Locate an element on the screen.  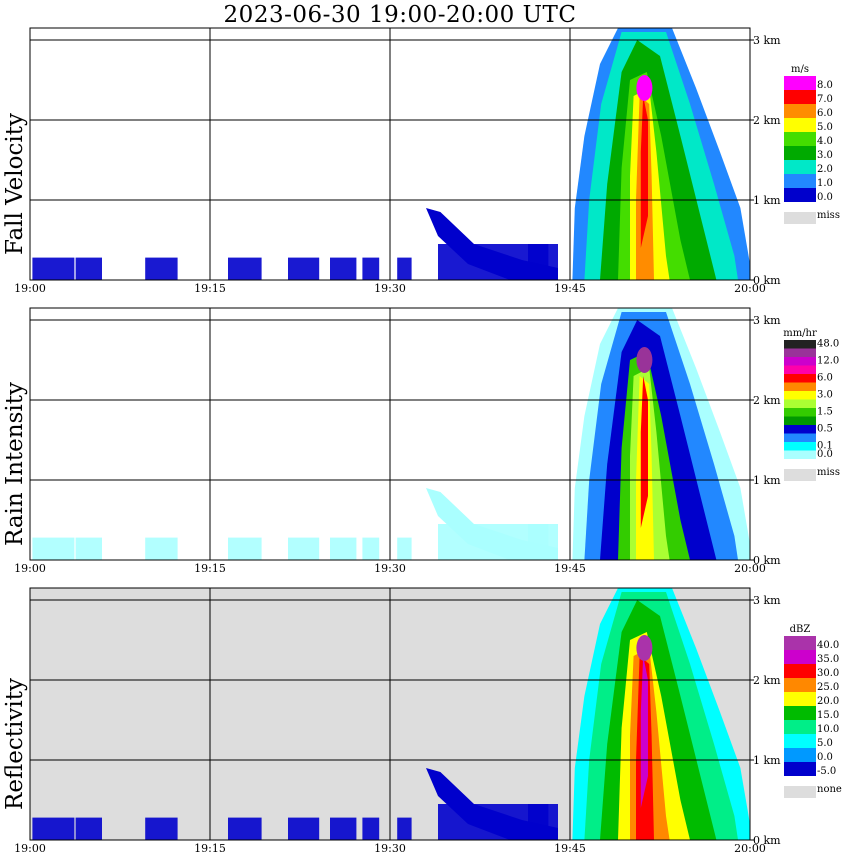
rain-intensity-y-tick-label: 3 km is located at coordinates (767, 320).